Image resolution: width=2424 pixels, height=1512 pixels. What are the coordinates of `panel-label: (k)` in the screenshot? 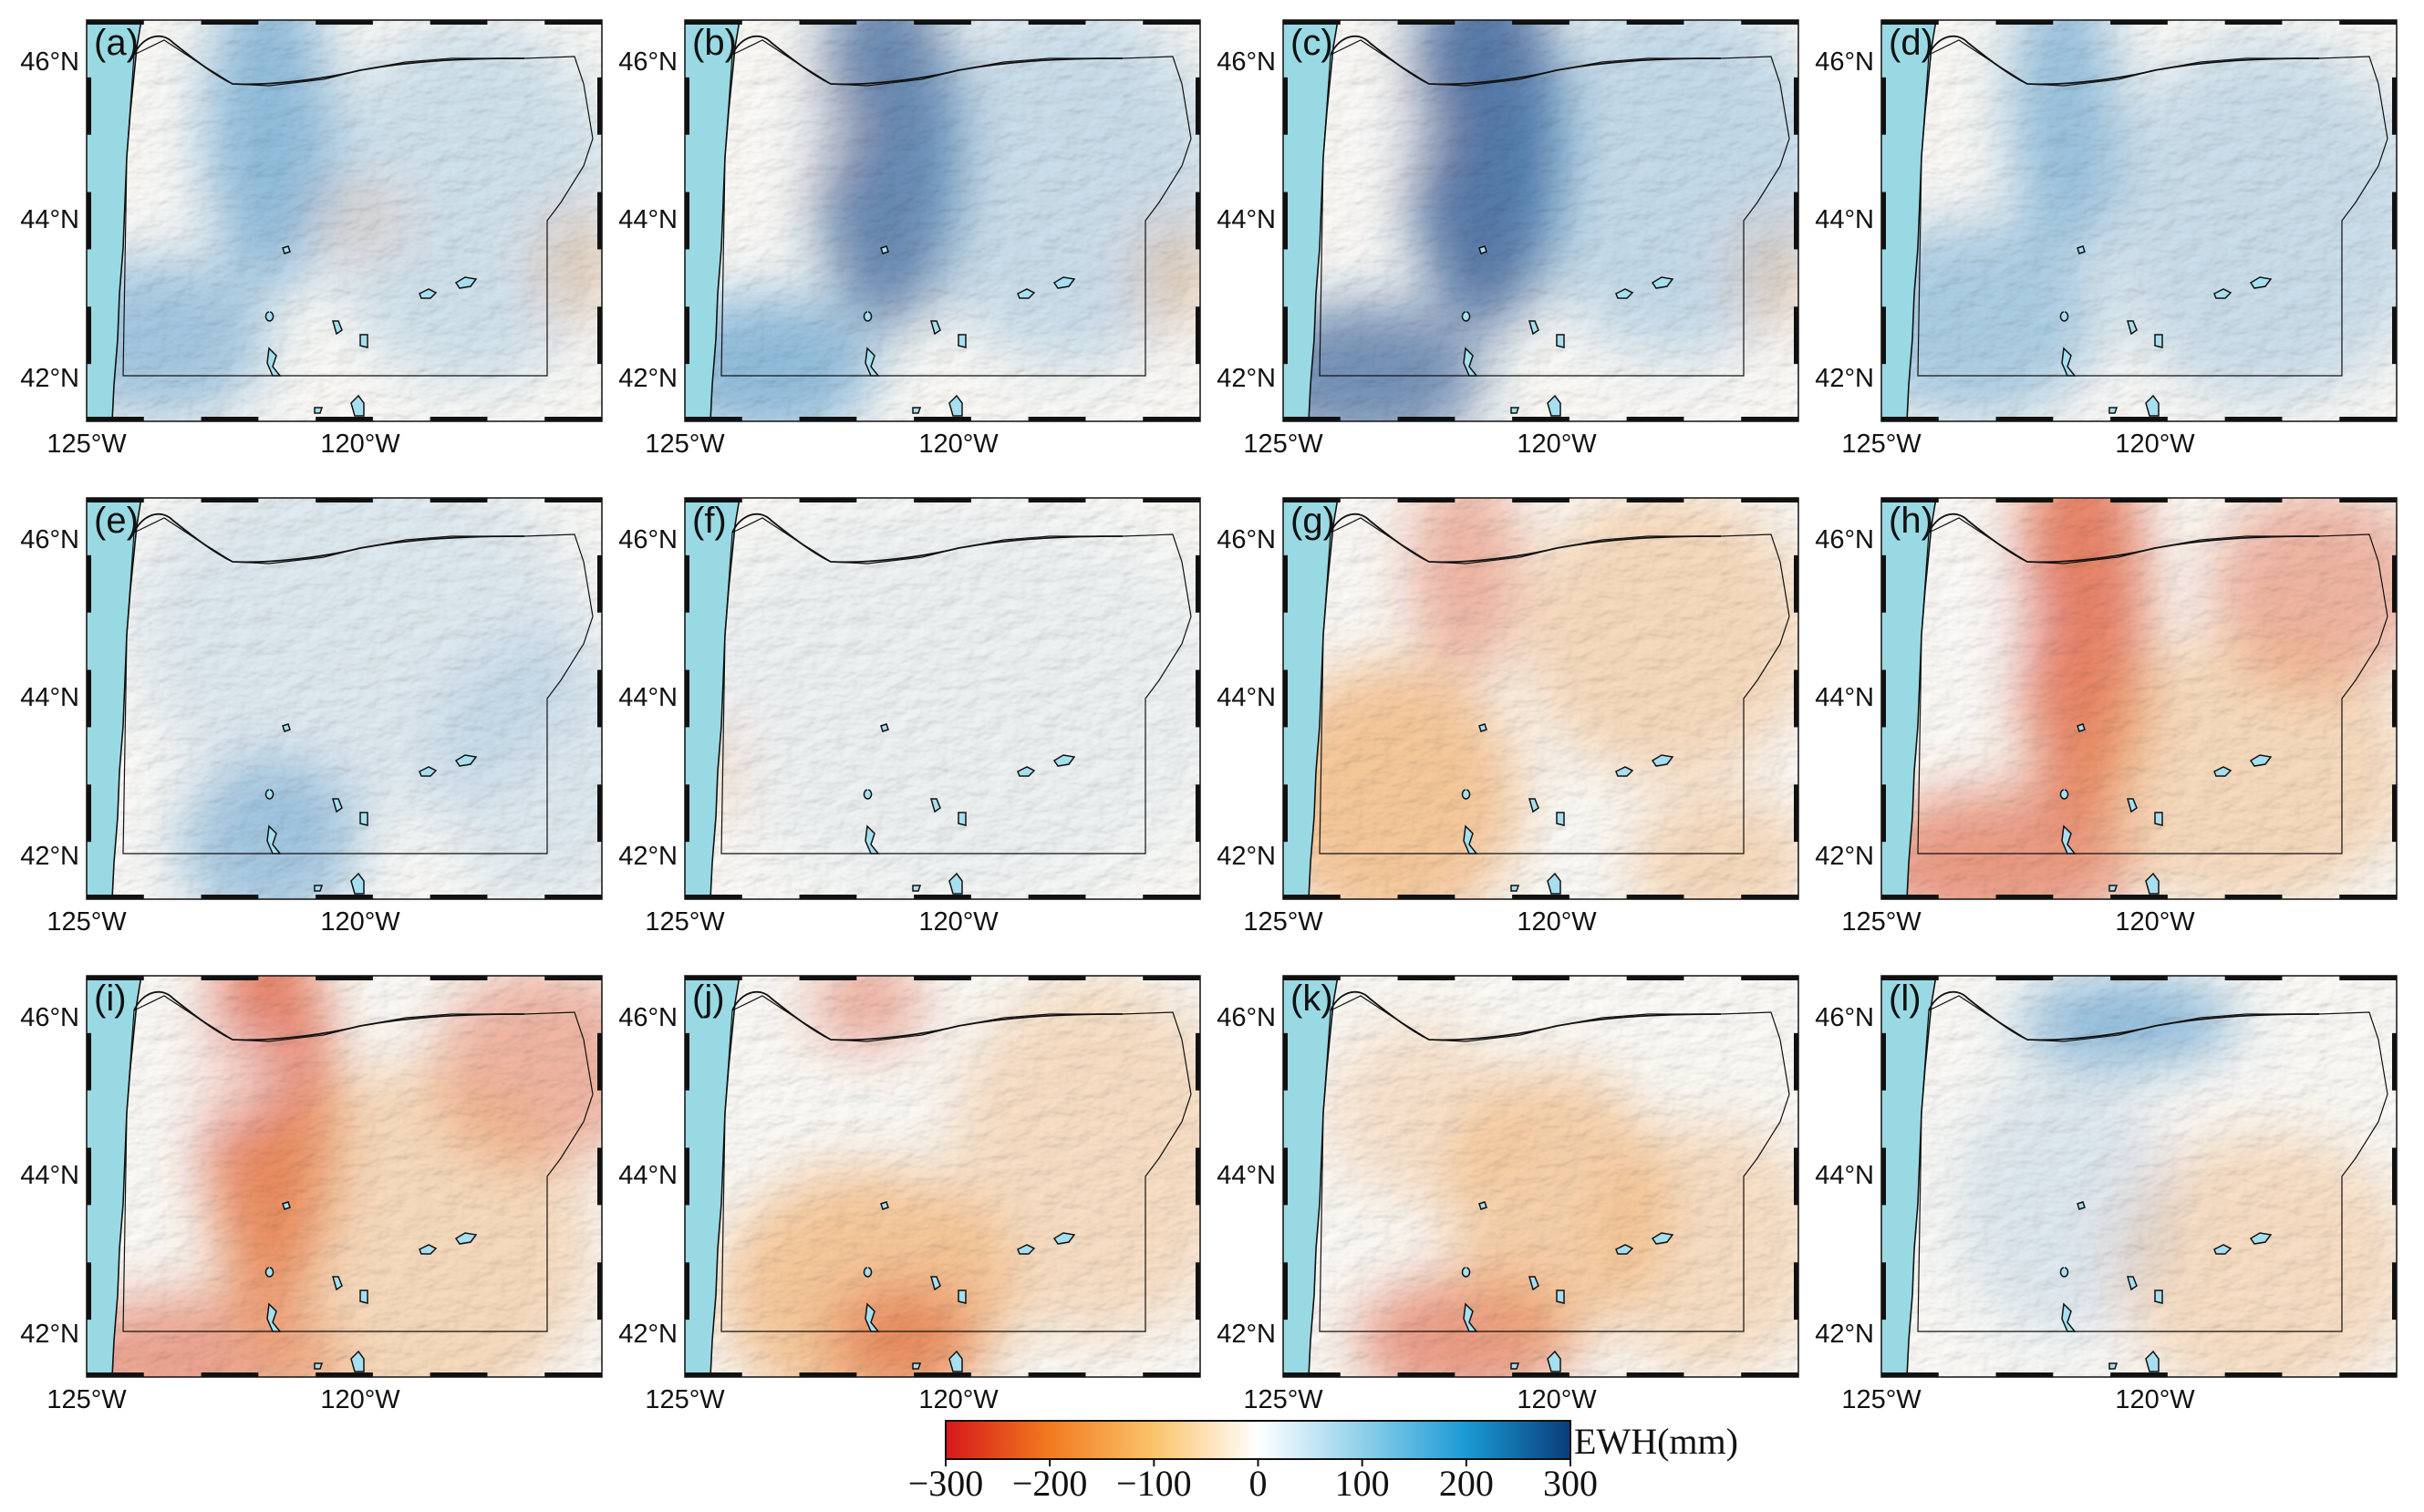 It's located at (1312, 999).